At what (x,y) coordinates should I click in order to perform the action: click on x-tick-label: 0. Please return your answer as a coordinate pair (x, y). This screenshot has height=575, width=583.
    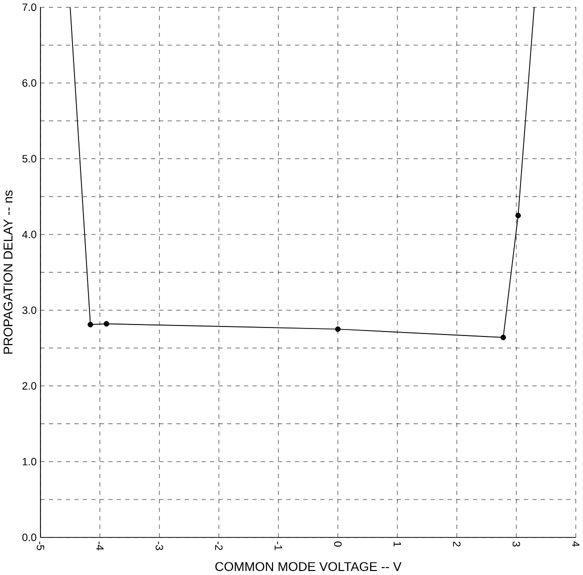
    Looking at the image, I should click on (338, 544).